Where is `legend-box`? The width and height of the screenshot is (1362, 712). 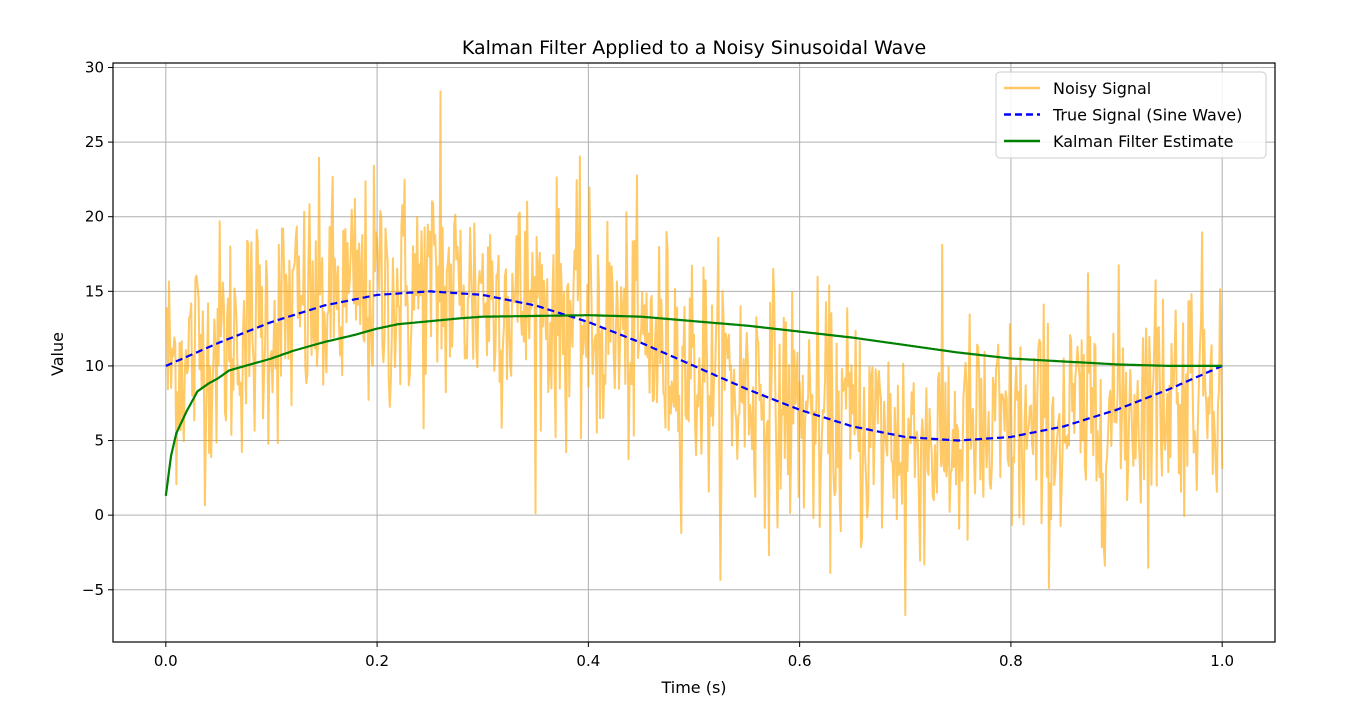 legend-box is located at coordinates (1131, 115).